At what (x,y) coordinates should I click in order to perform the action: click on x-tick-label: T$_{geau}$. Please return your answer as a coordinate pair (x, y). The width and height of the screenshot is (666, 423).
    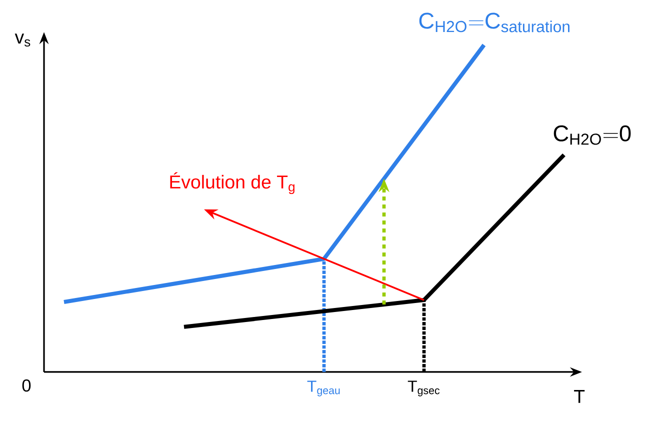
    Looking at the image, I should click on (323, 388).